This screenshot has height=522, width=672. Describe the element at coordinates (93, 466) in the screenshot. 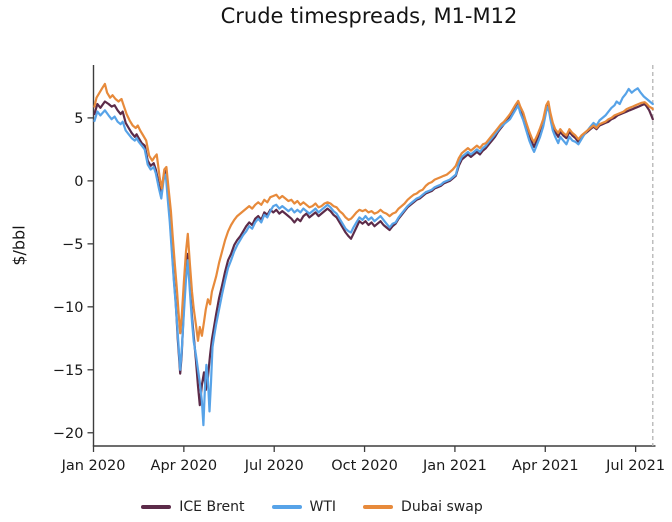

I see `x-tick-label: Jan 2020` at that location.